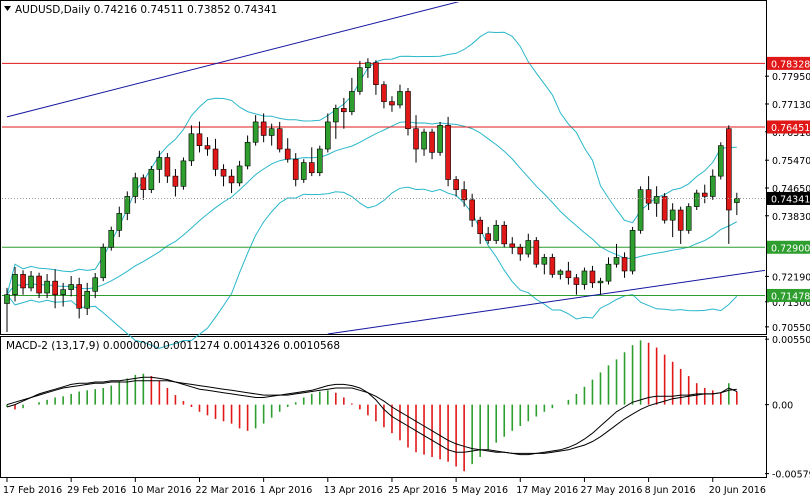 The height and width of the screenshot is (500, 810). I want to click on dropdown-arrow-icon, so click(7, 8).